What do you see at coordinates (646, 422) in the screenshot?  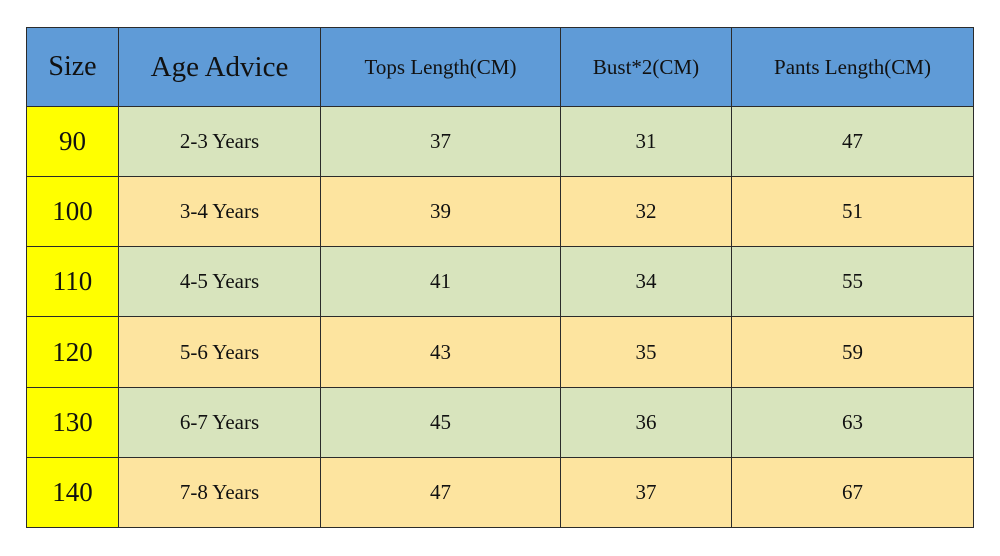 I see `table-cell: 36` at bounding box center [646, 422].